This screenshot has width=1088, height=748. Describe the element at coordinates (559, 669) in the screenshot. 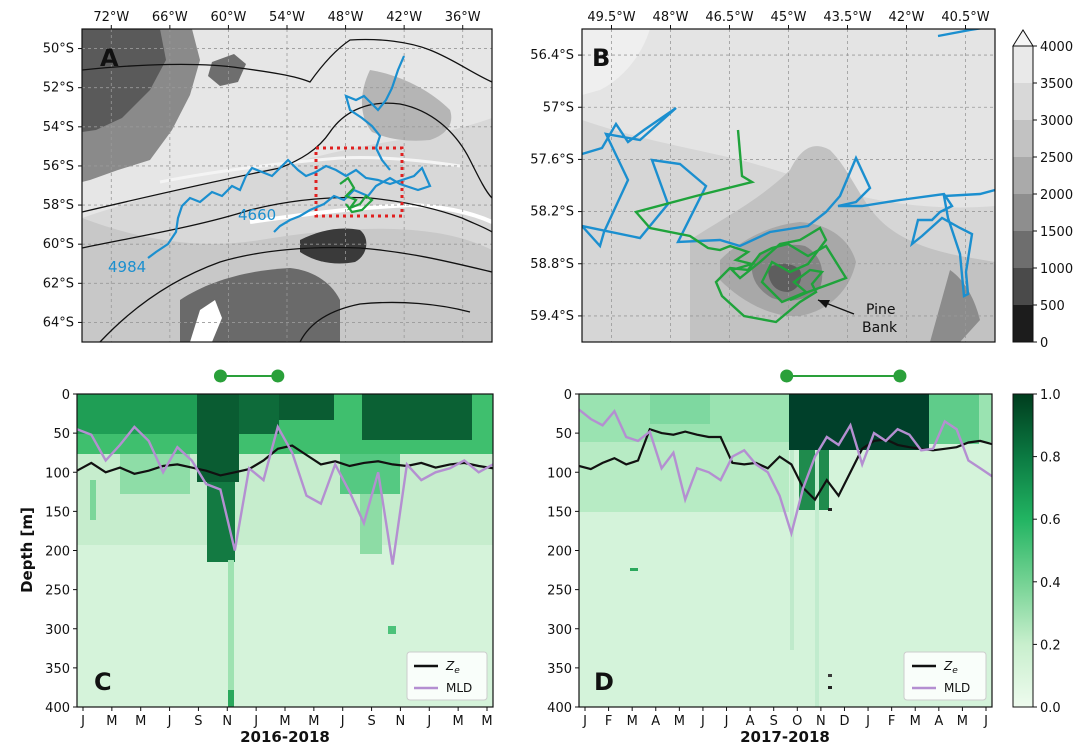

I see `panel-d-tick-label-y: 350` at that location.